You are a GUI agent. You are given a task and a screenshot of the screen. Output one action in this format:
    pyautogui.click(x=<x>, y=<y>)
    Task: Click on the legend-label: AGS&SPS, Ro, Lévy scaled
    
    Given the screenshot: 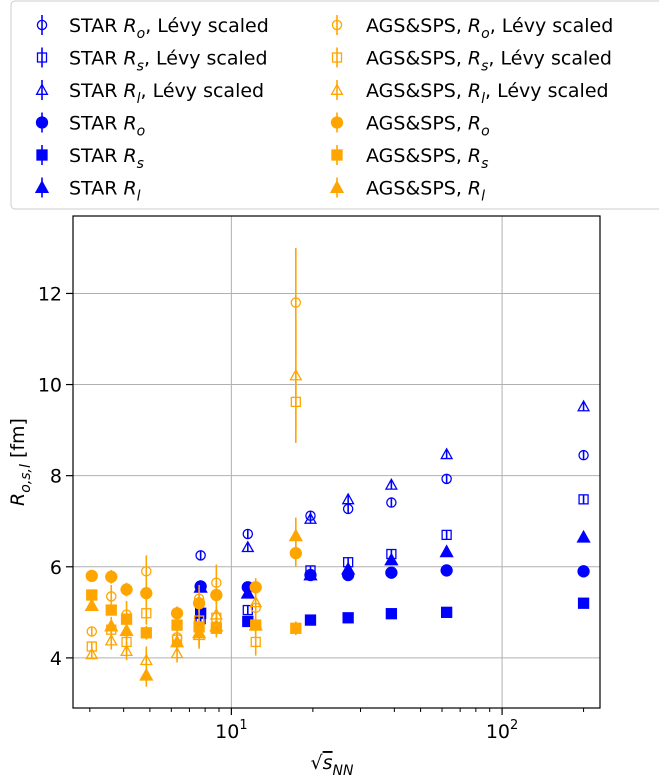 What is the action you would take?
    pyautogui.click(x=489, y=28)
    